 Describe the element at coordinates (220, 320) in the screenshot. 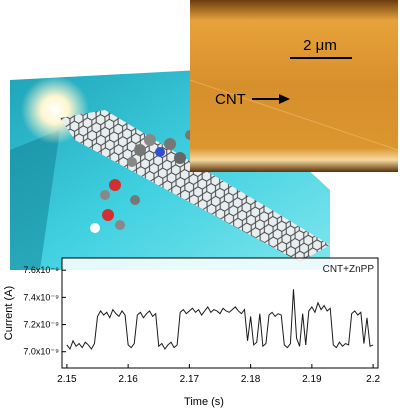

I see `data-line` at that location.